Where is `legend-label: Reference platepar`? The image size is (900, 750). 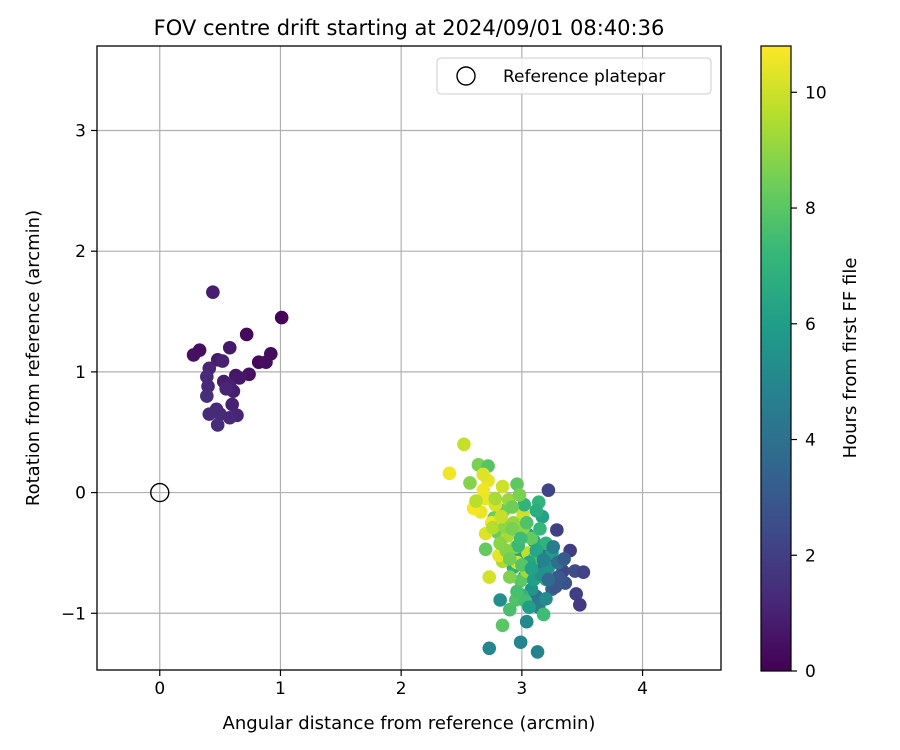 legend-label: Reference platepar is located at coordinates (584, 77).